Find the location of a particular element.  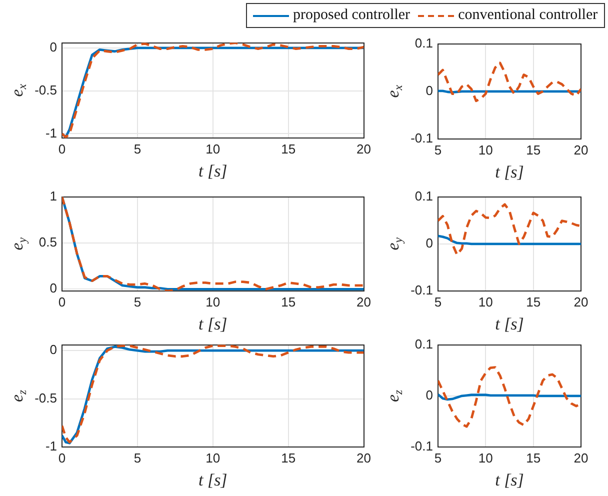

y-tick-label: 0.5 is located at coordinates (47, 242).